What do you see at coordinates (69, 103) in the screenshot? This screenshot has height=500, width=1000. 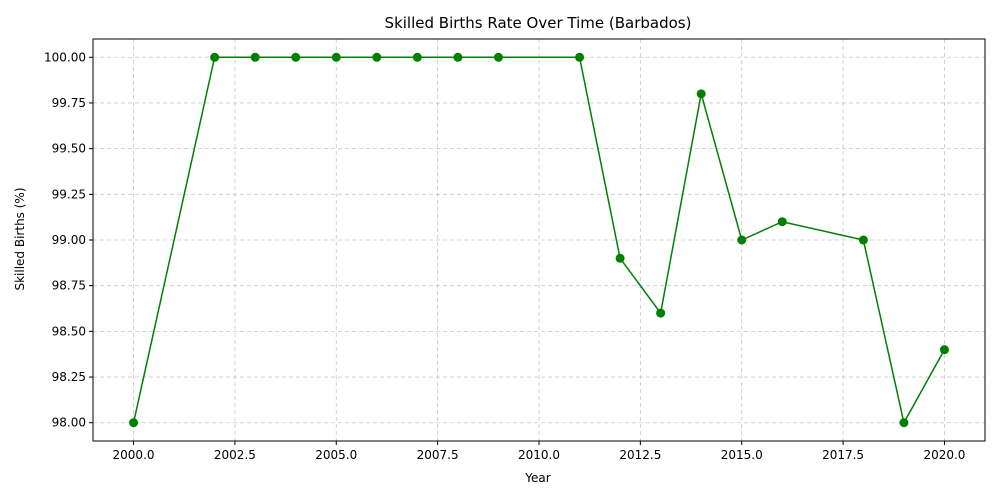 I see `y-tick-label: 99.75` at bounding box center [69, 103].